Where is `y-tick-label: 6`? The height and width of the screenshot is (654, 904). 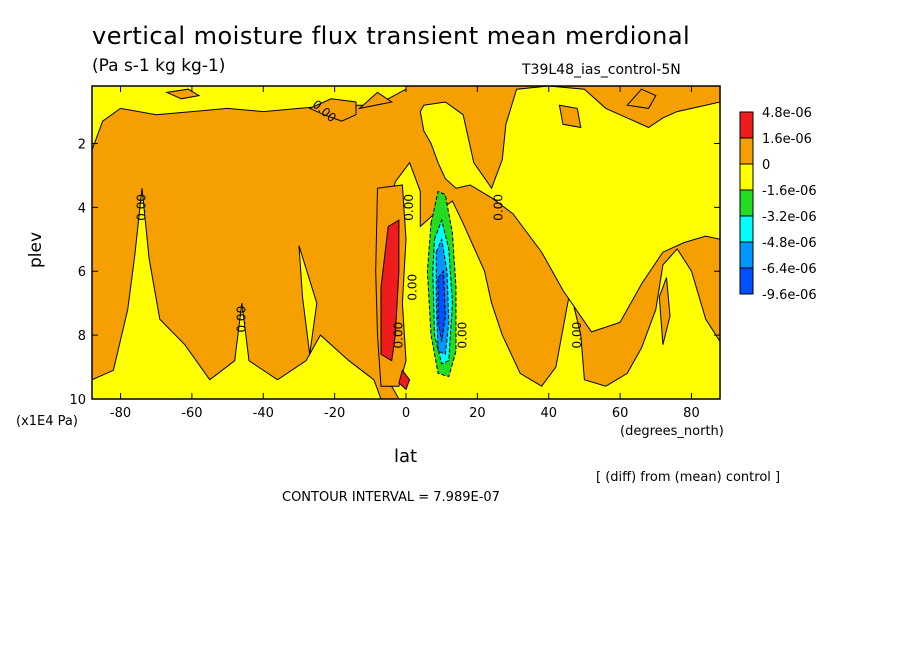
y-tick-label: 6 is located at coordinates (82, 272).